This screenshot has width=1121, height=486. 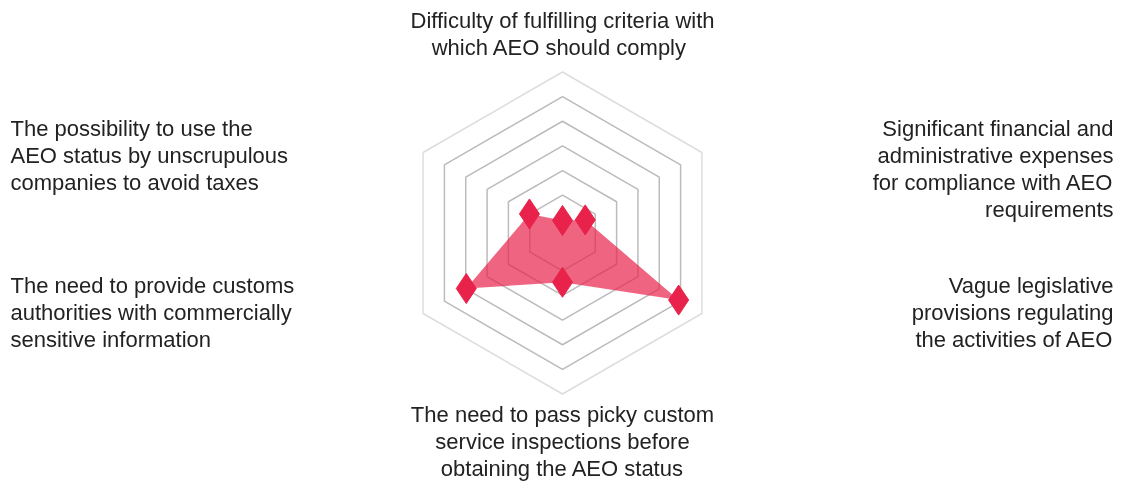 I want to click on spoke-label: The possibility to use the AEO status by unscrupulous companies to avoid taxes, so click(x=149, y=155).